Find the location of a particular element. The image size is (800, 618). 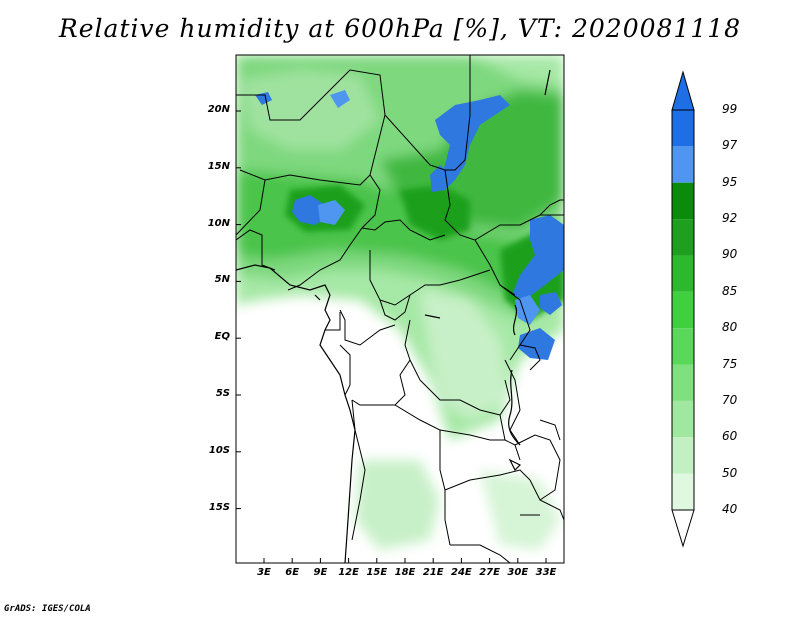

colorbar-level-label: 70 is located at coordinates (730, 399).